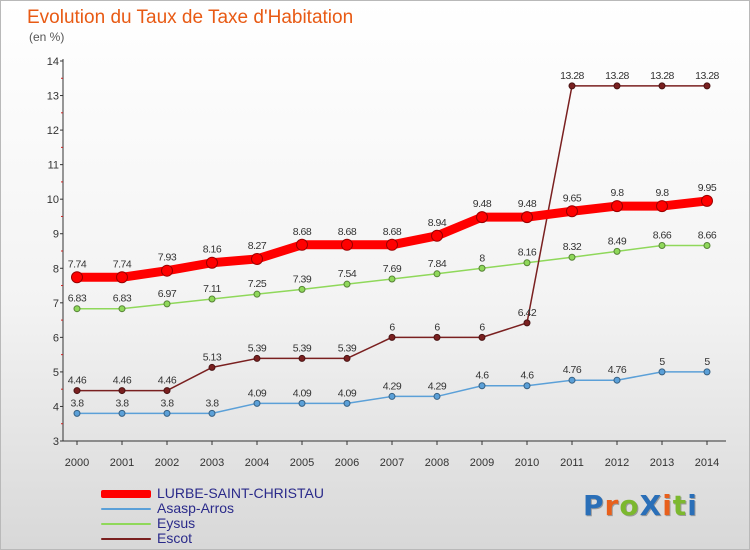 The image size is (750, 550). Describe the element at coordinates (257, 246) in the screenshot. I see `data-label: 8.27` at that location.